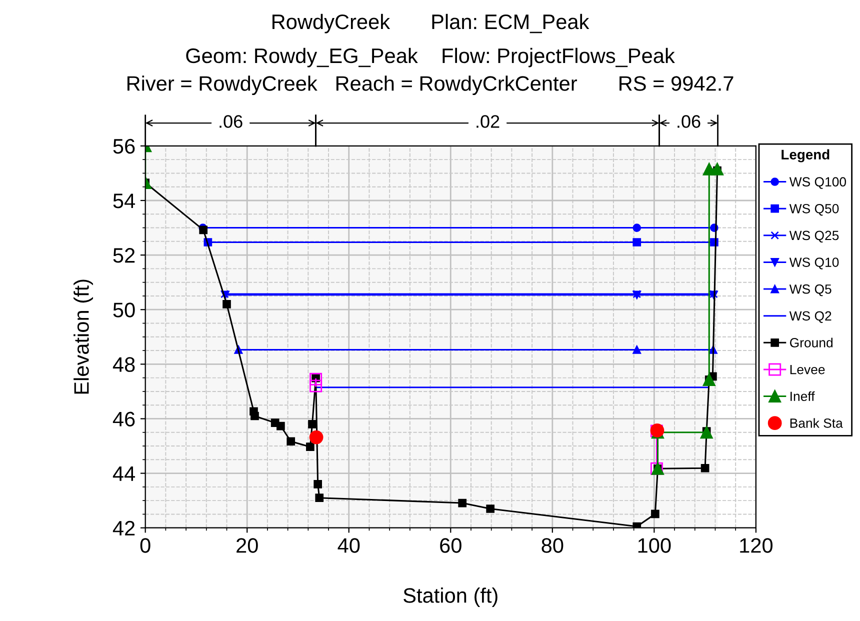 This screenshot has height=621, width=860. What do you see at coordinates (124, 201) in the screenshot?
I see `y-tick-label: 54` at bounding box center [124, 201].